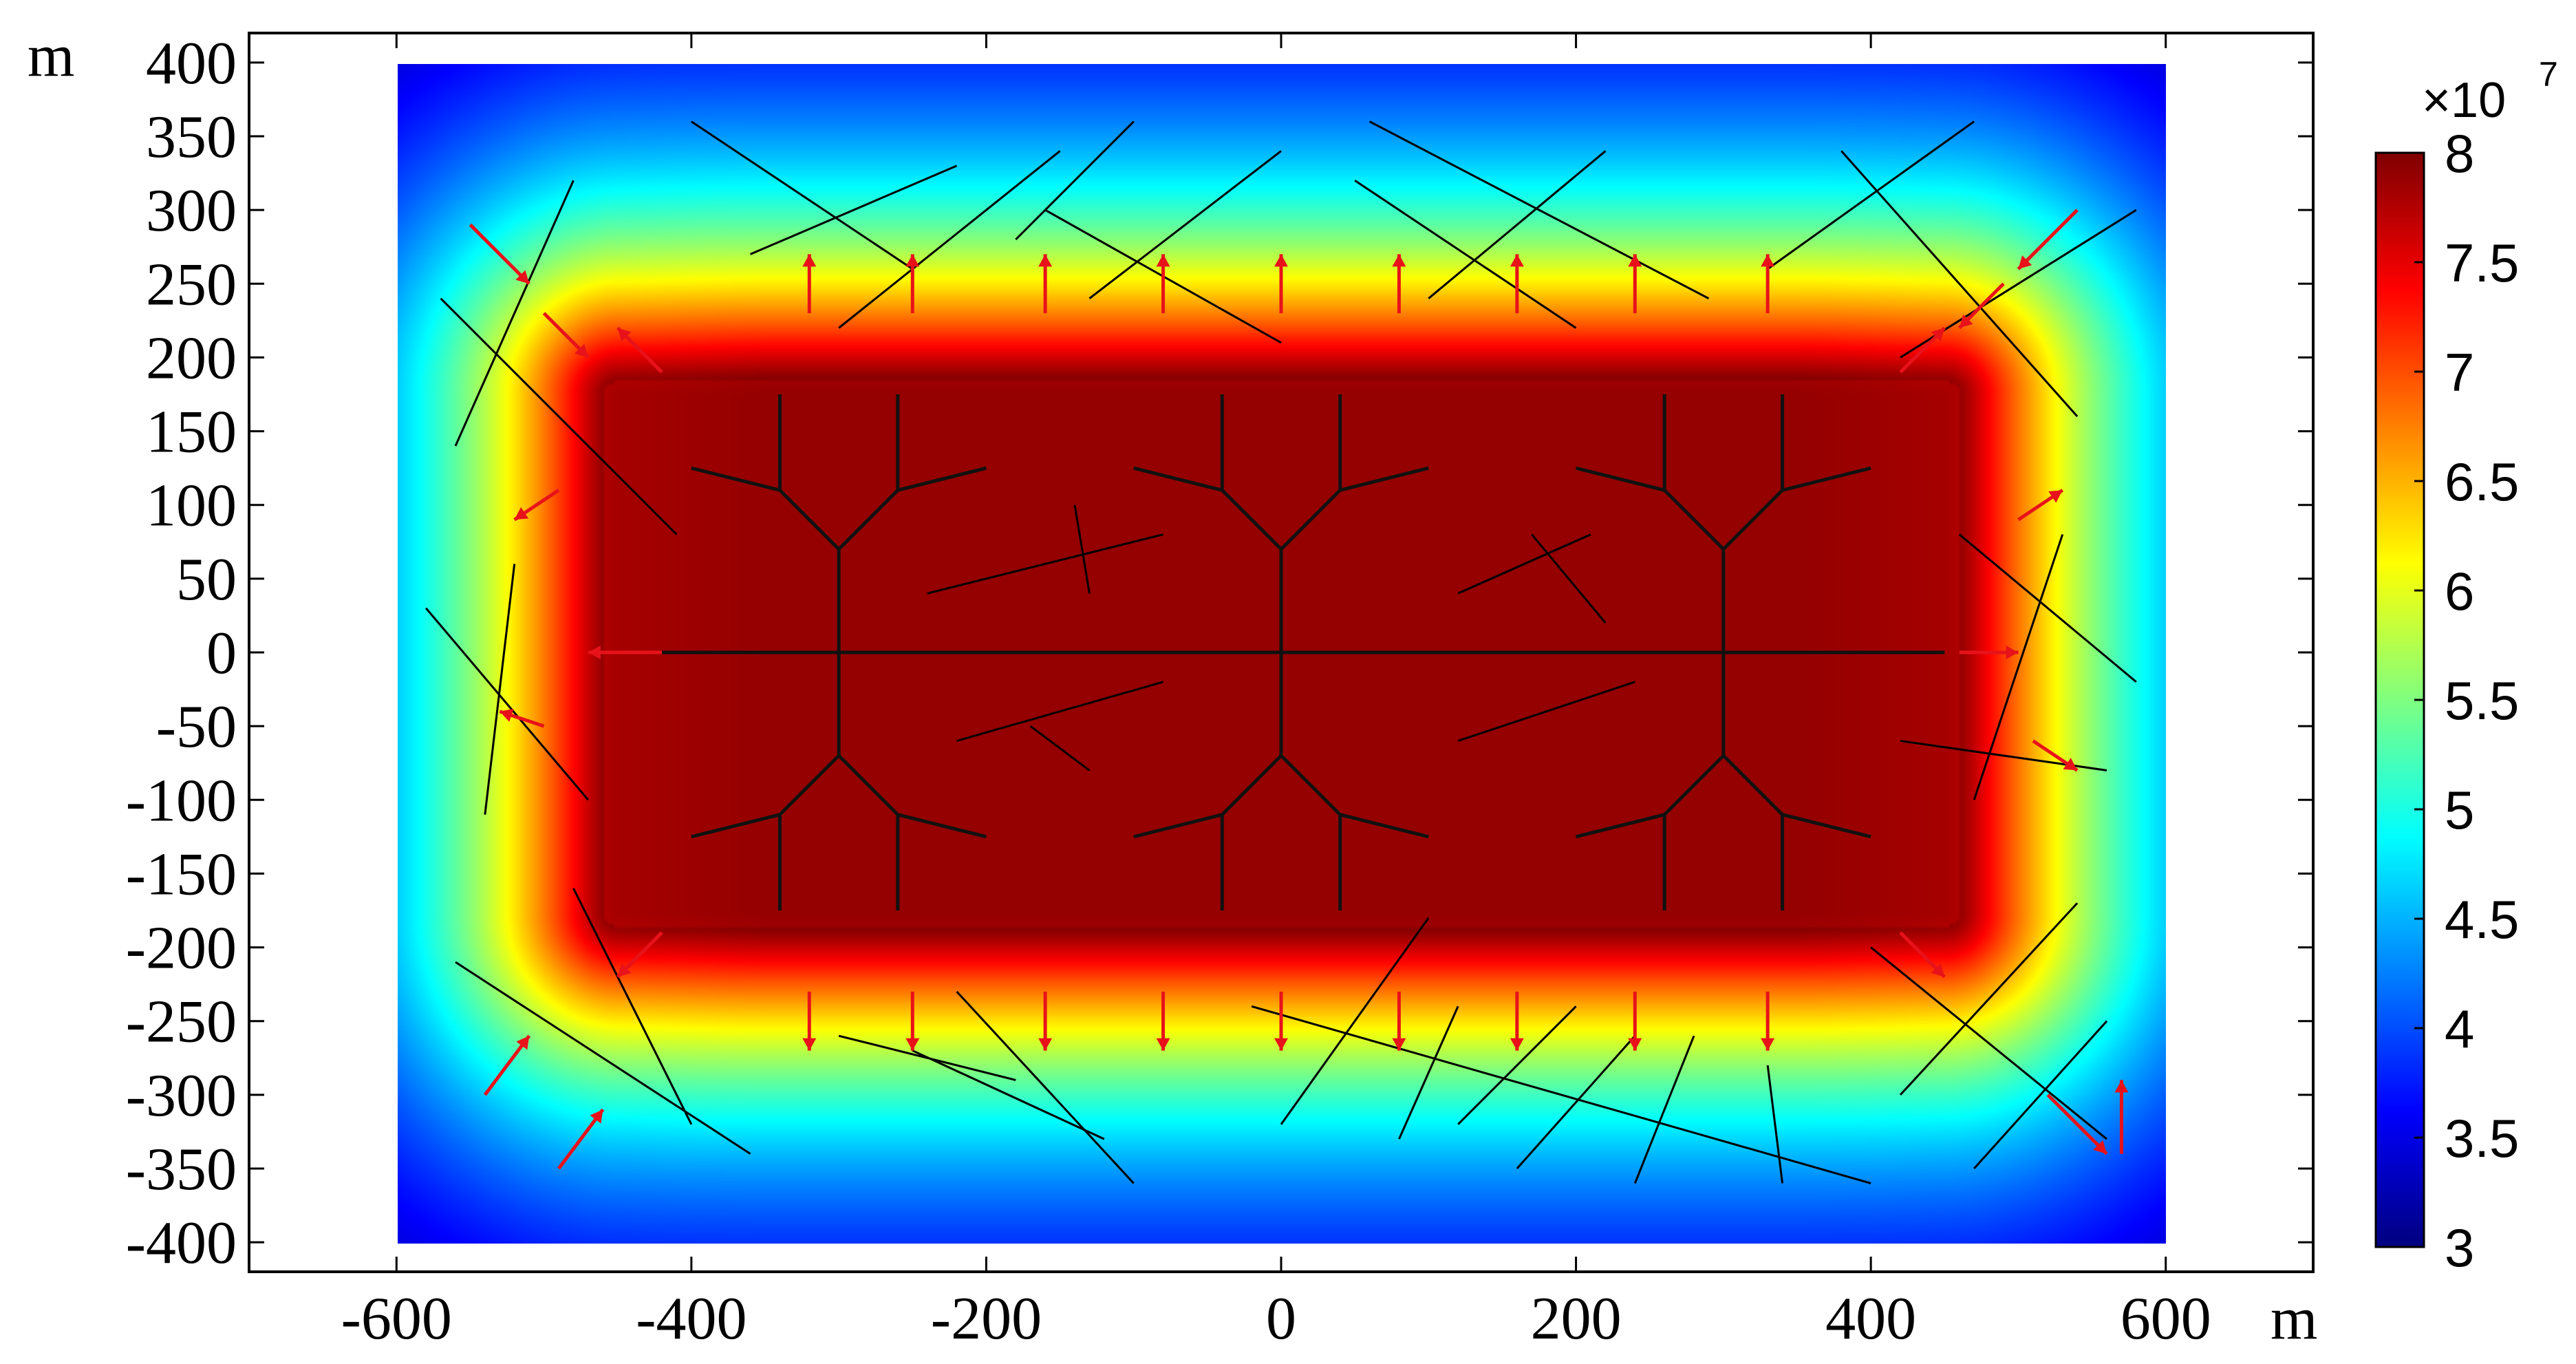 This screenshot has width=2576, height=1364. I want to click on y-tick-label: 350, so click(191, 137).